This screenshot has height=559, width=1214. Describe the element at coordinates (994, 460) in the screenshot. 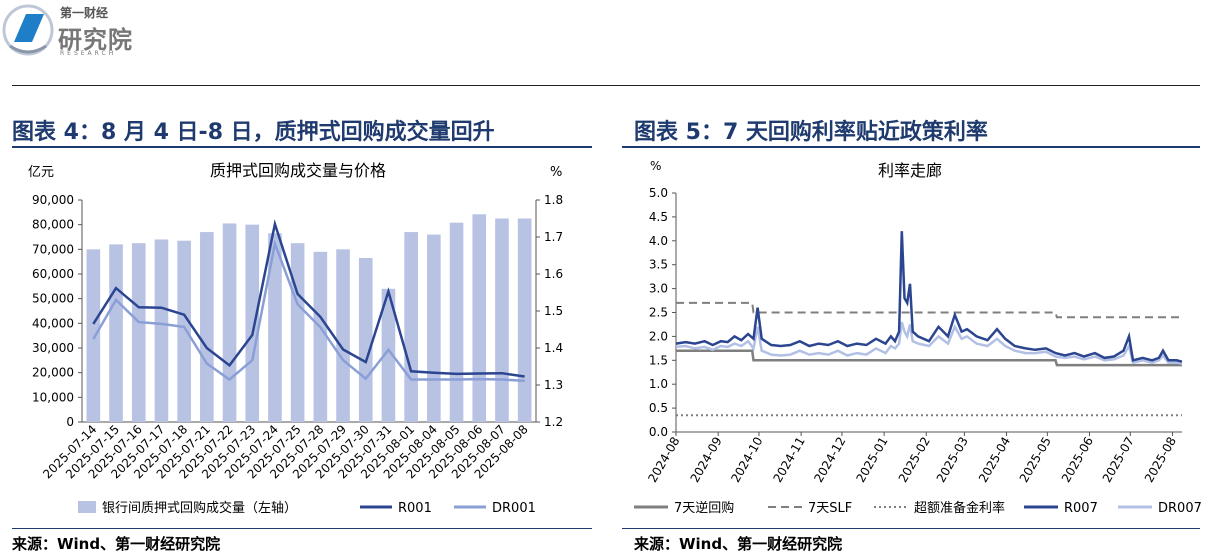

I see `date-x-tick-label: 2025-04` at that location.